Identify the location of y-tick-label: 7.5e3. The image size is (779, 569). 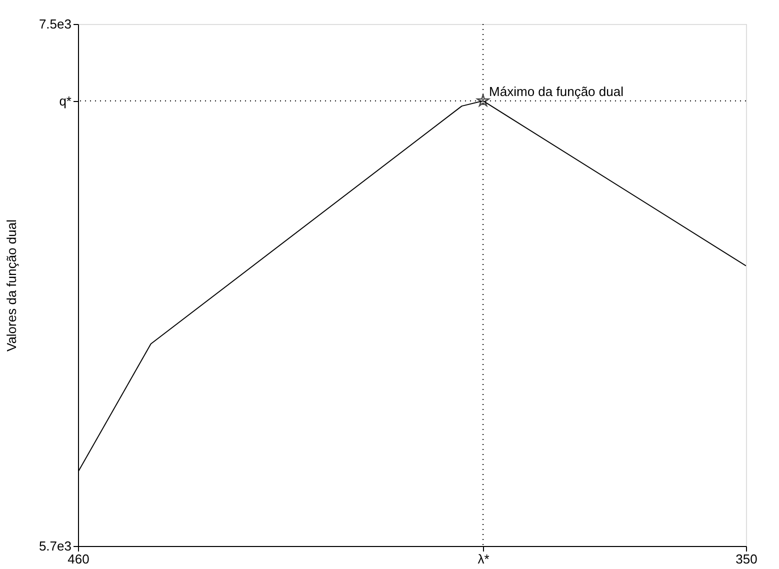
(55, 24).